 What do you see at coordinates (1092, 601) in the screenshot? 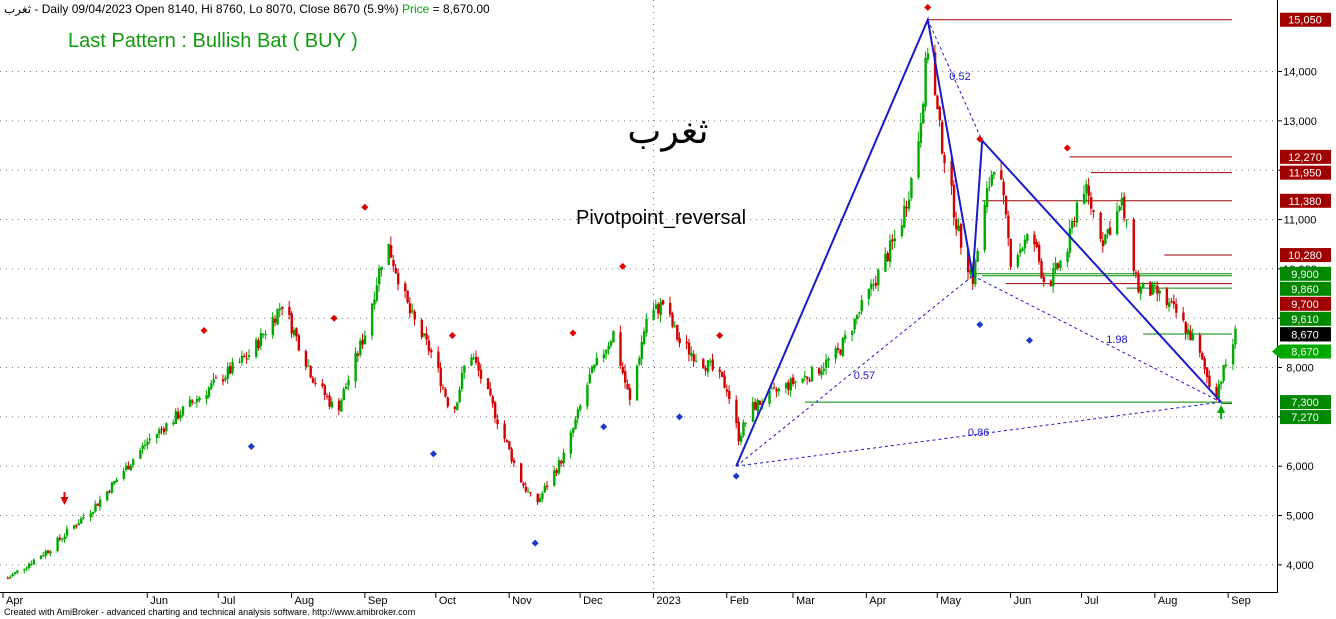
I see `time-tick-label: Jul` at bounding box center [1092, 601].